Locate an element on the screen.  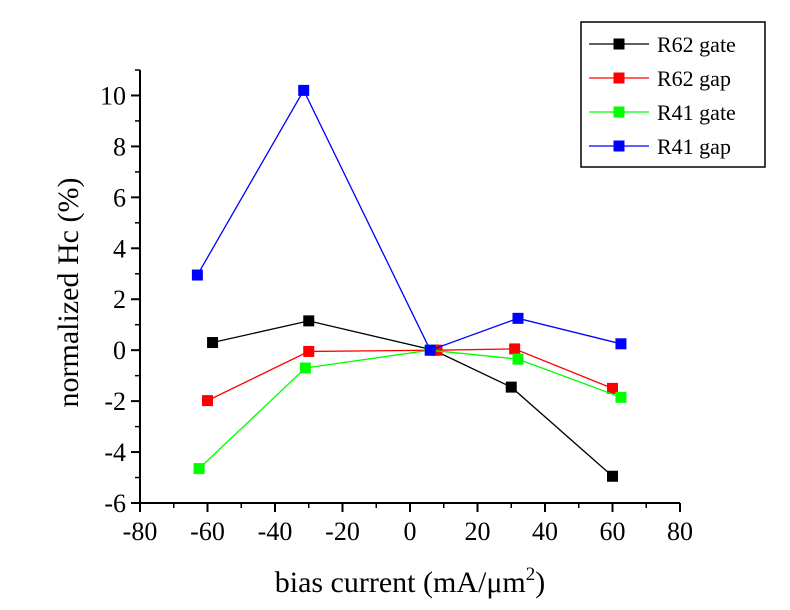
x-tick-label: 60 is located at coordinates (613, 531).